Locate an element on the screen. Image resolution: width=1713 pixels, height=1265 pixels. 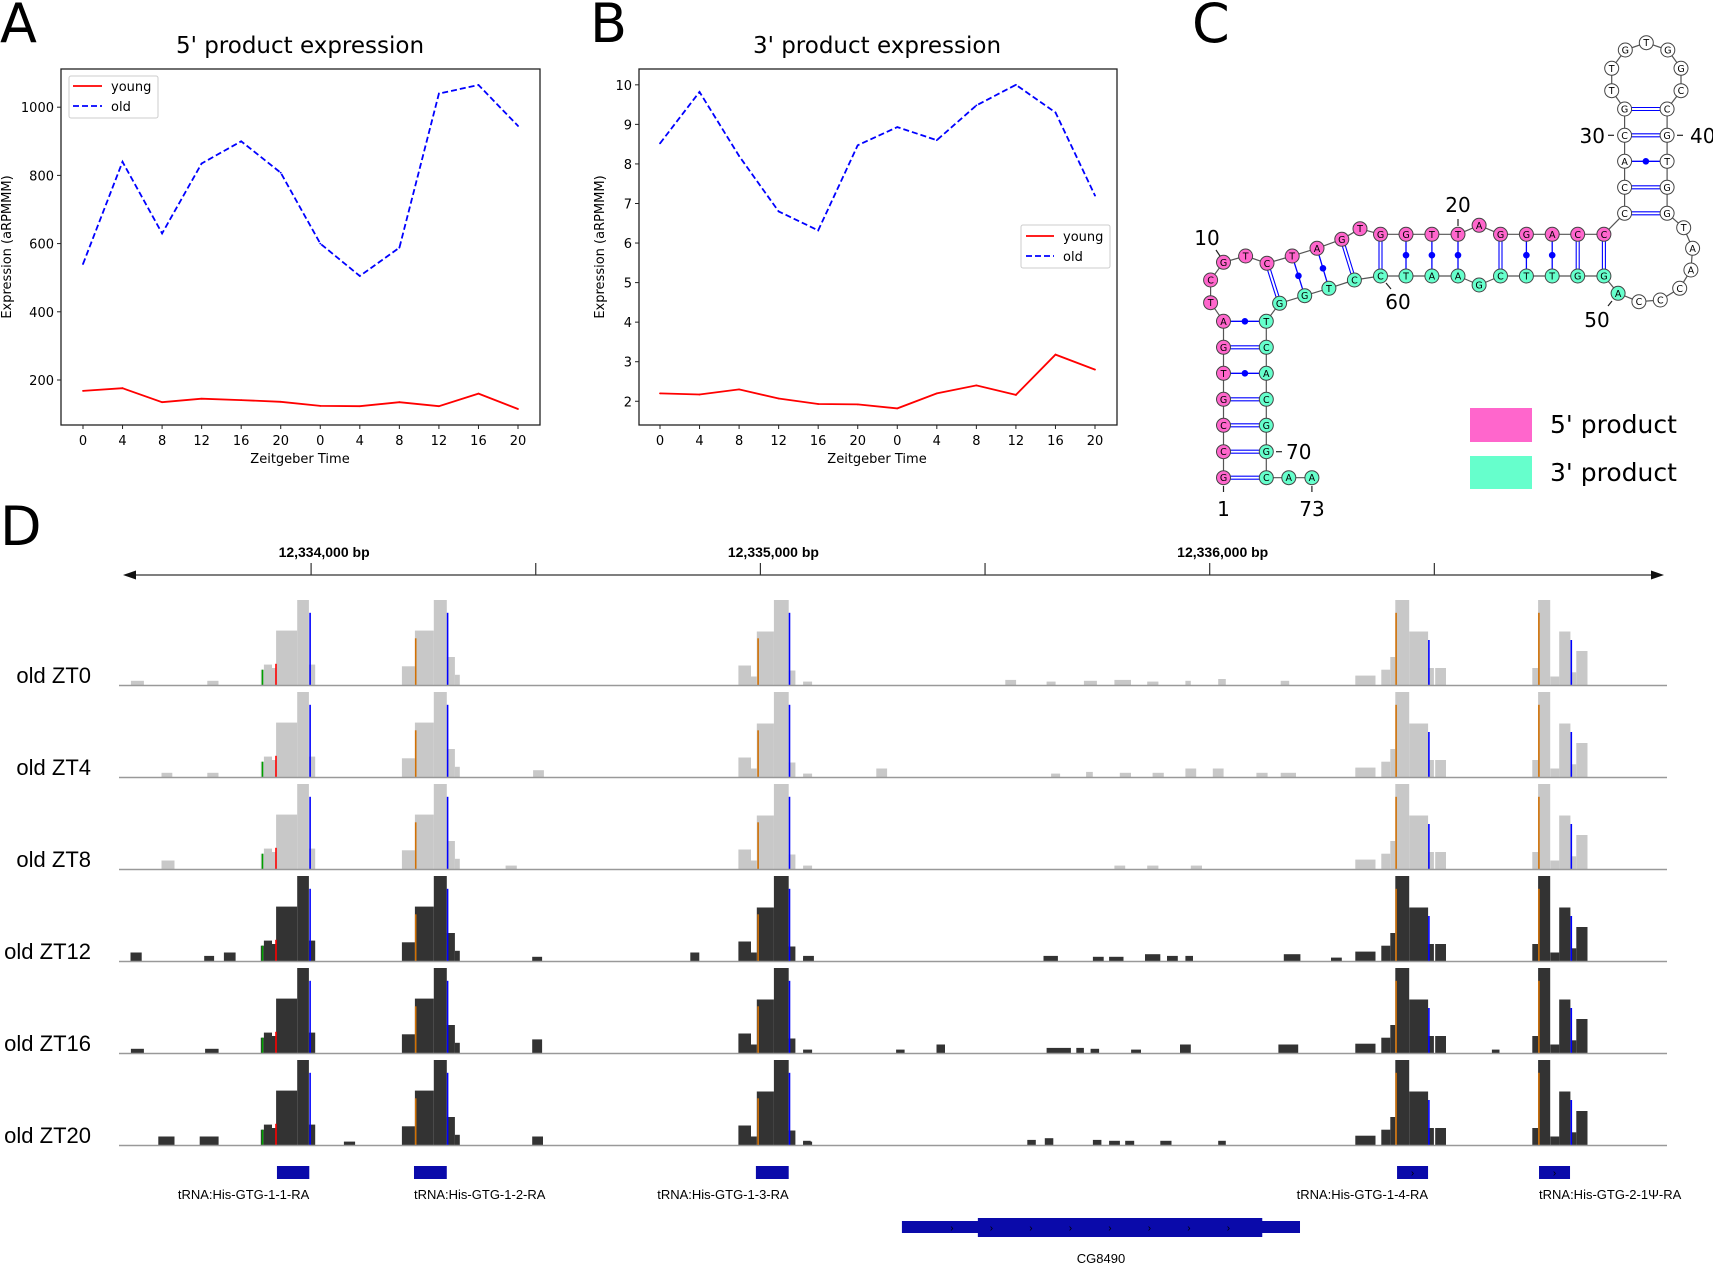
position-label-70: 70 is located at coordinates (1298, 452).